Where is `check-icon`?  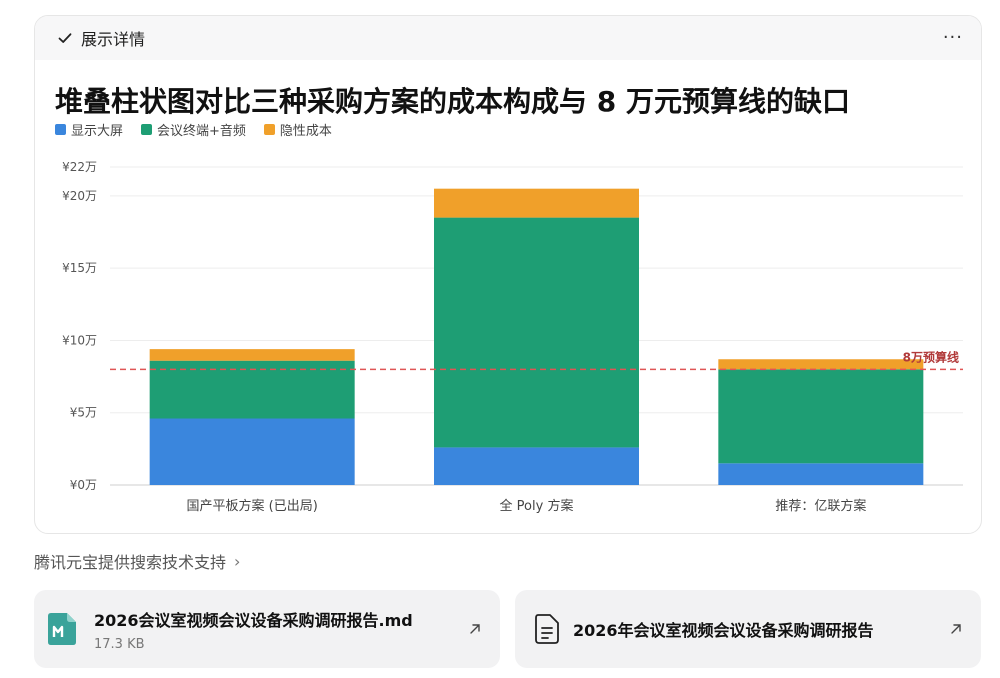 check-icon is located at coordinates (65, 38).